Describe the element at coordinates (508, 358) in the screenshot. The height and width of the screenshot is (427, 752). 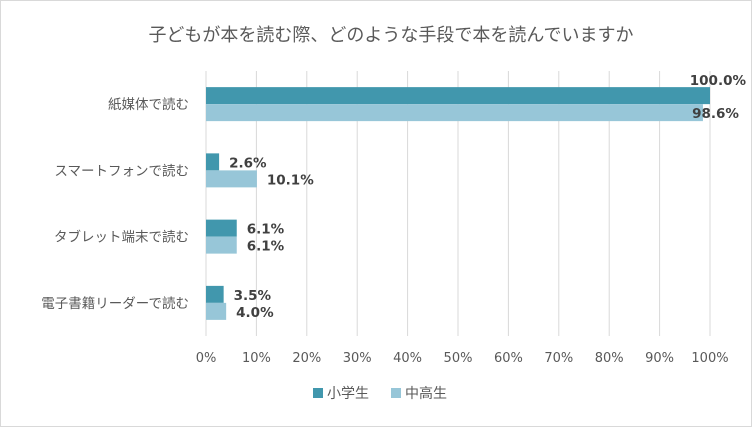
I see `x-tick-label: 60%` at that location.